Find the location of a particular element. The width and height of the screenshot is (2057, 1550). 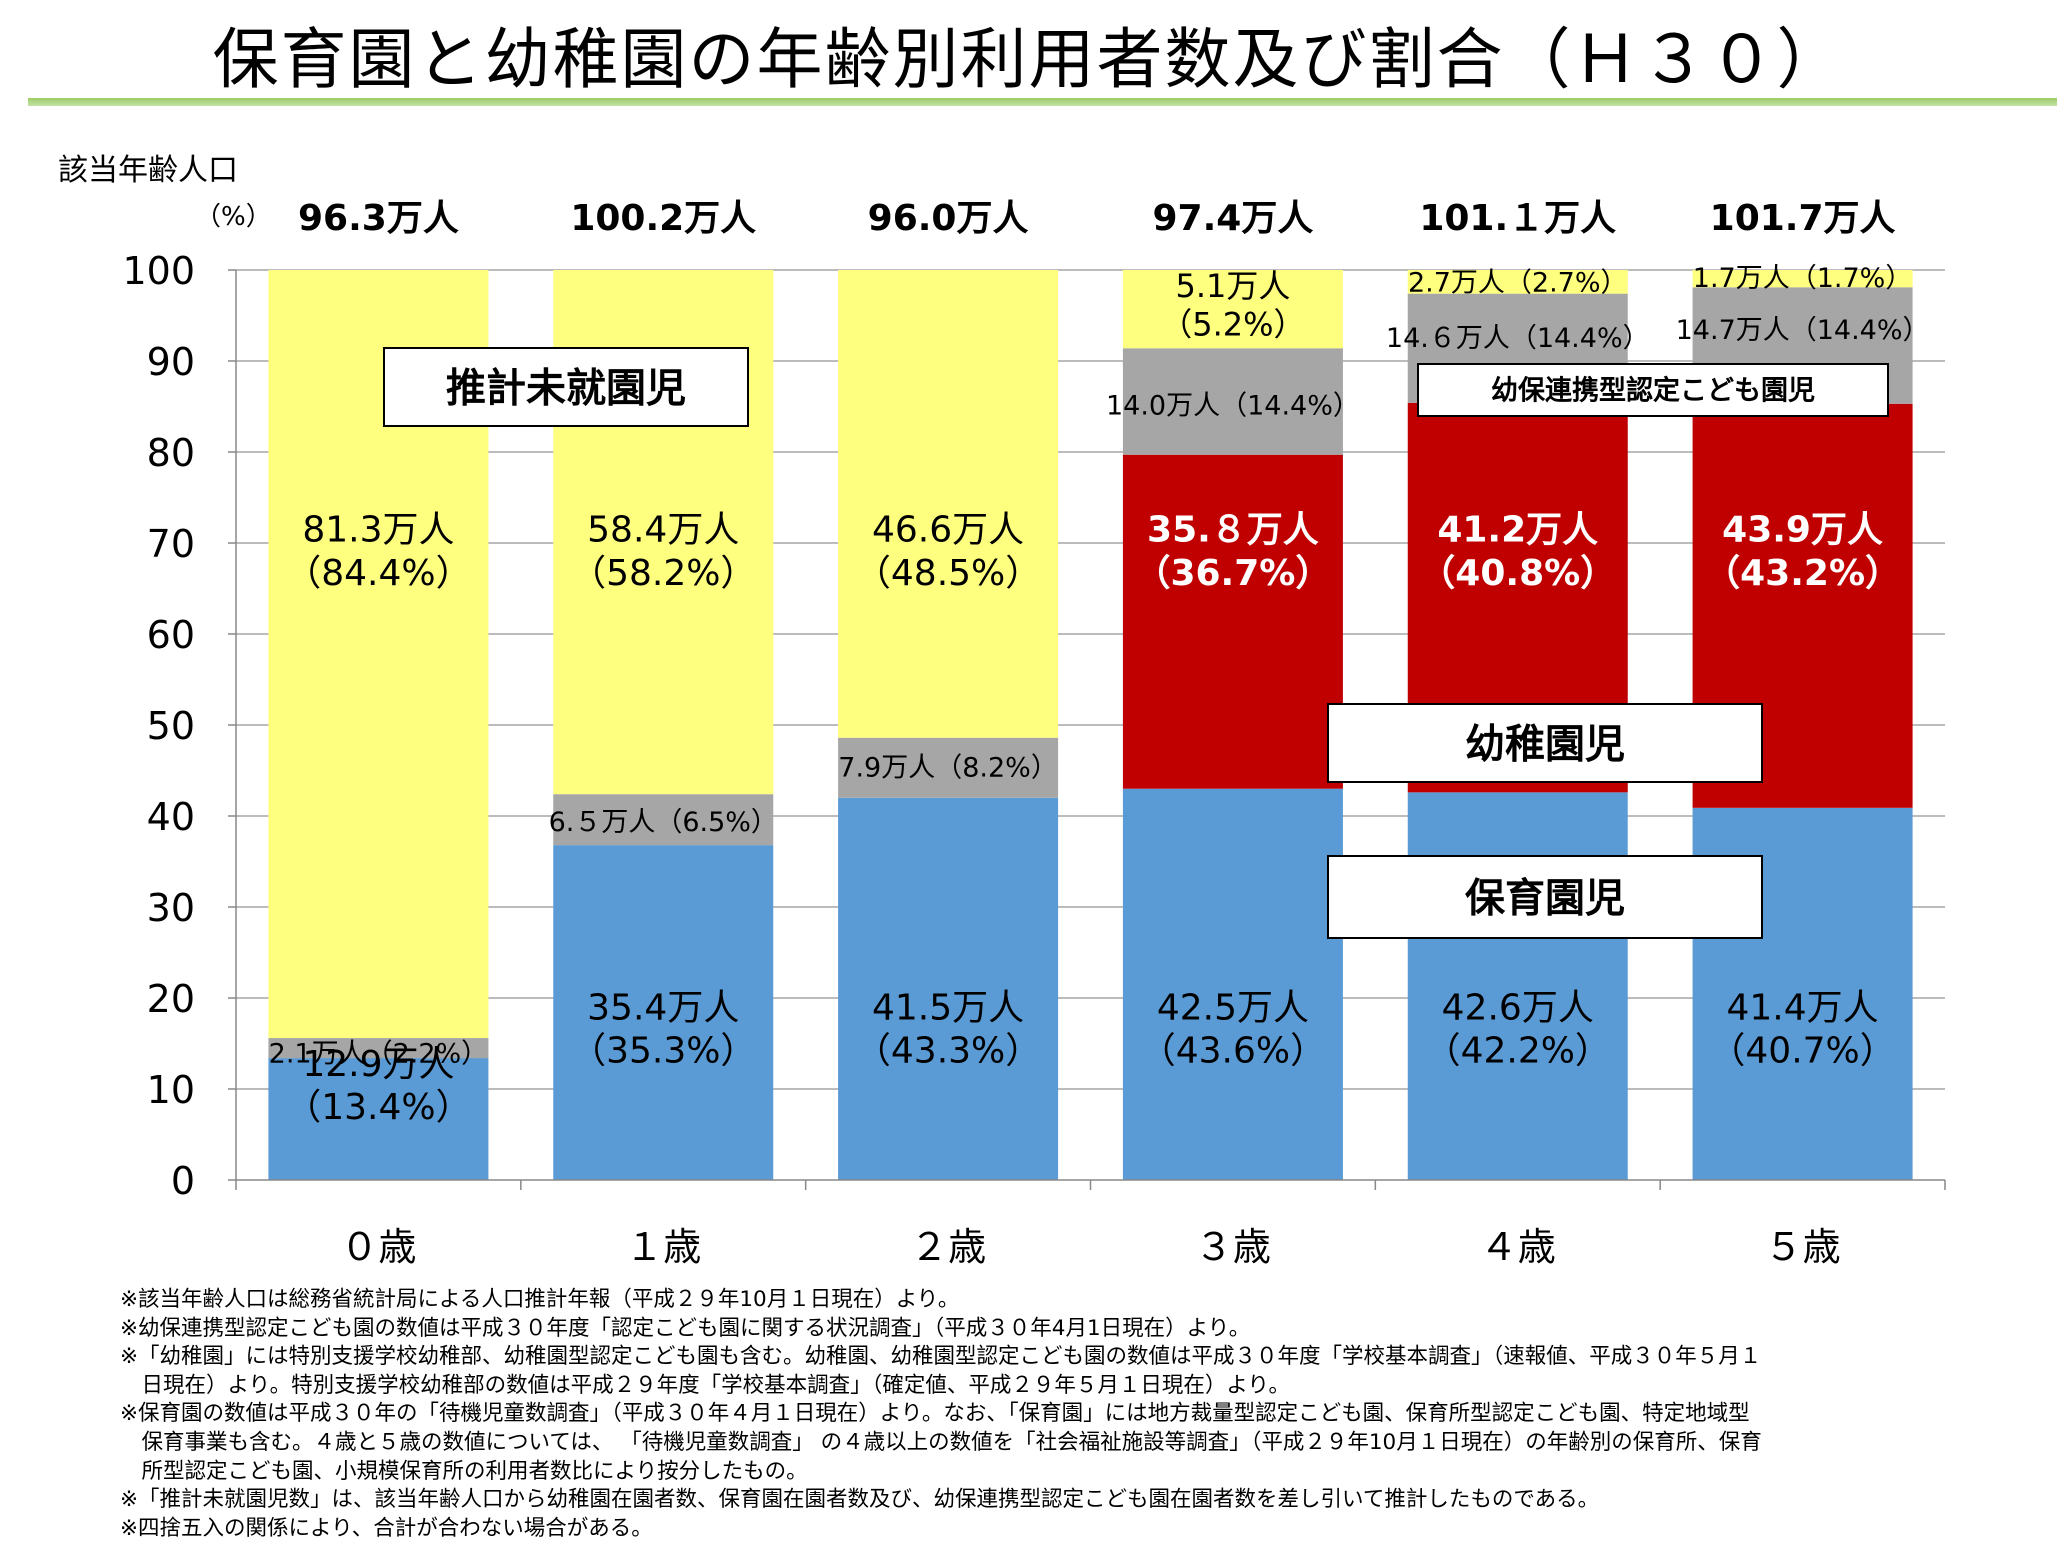

segment-label-kindergarten: （43.2%） is located at coordinates (1802, 573).